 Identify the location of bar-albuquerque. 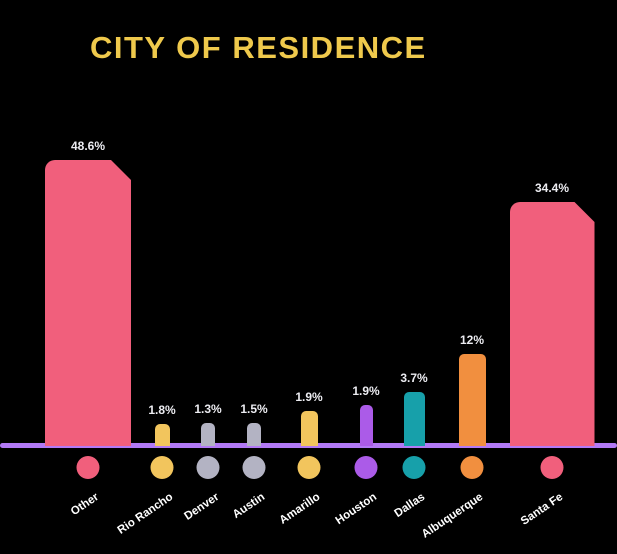
(472, 400).